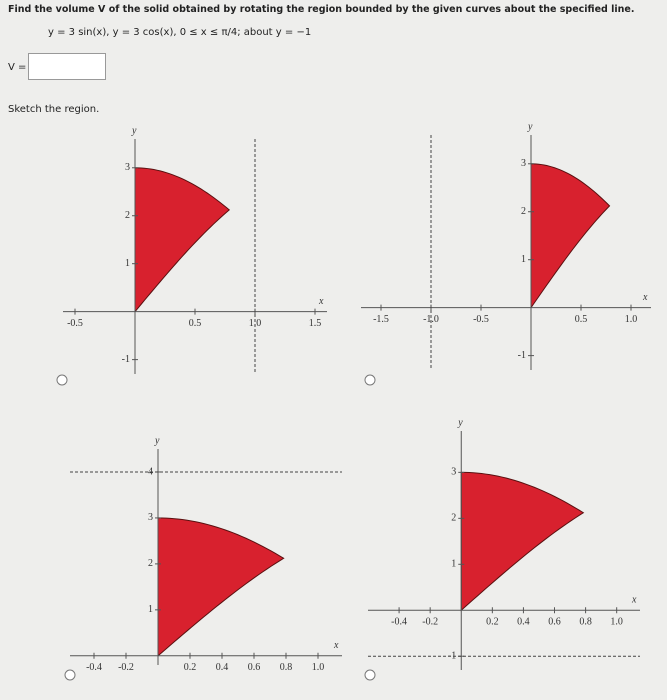 The image size is (667, 700). What do you see at coordinates (54, 109) in the screenshot?
I see `sketch-prompt: Sketch the region.` at bounding box center [54, 109].